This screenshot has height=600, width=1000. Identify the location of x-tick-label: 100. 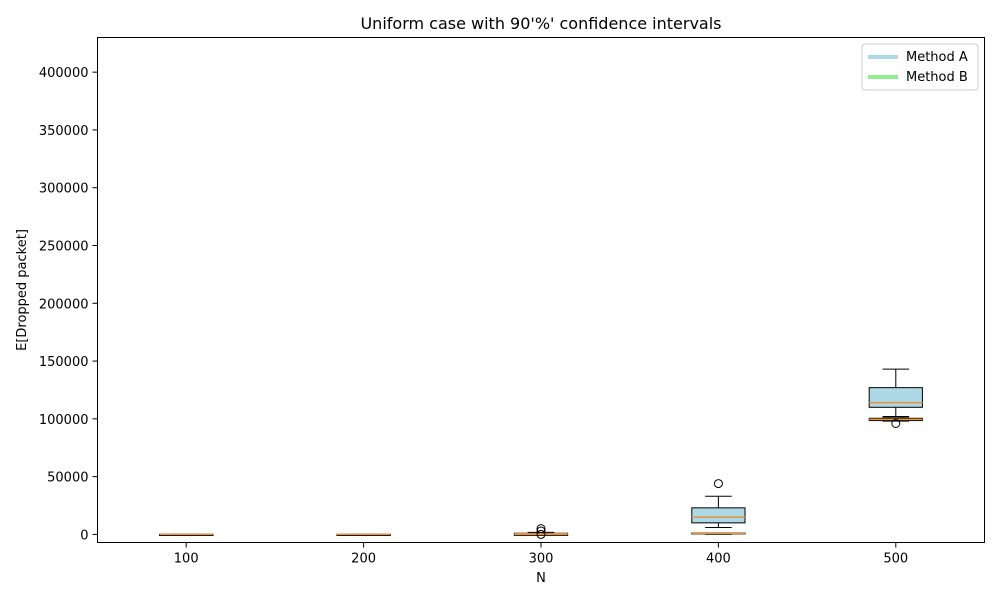
(186, 559).